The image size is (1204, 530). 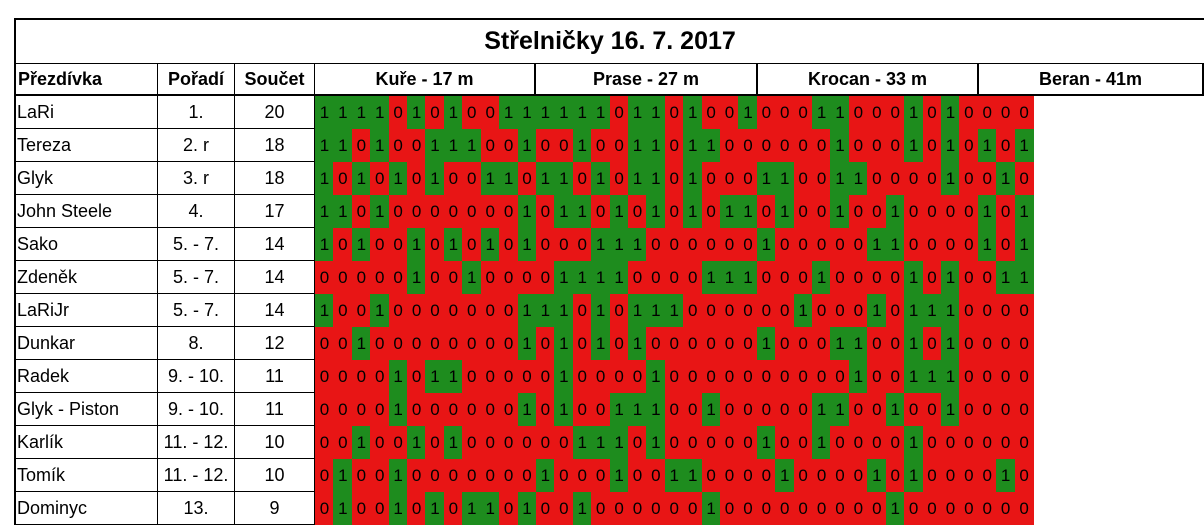 What do you see at coordinates (275, 211) in the screenshot?
I see `player-total: 17` at bounding box center [275, 211].